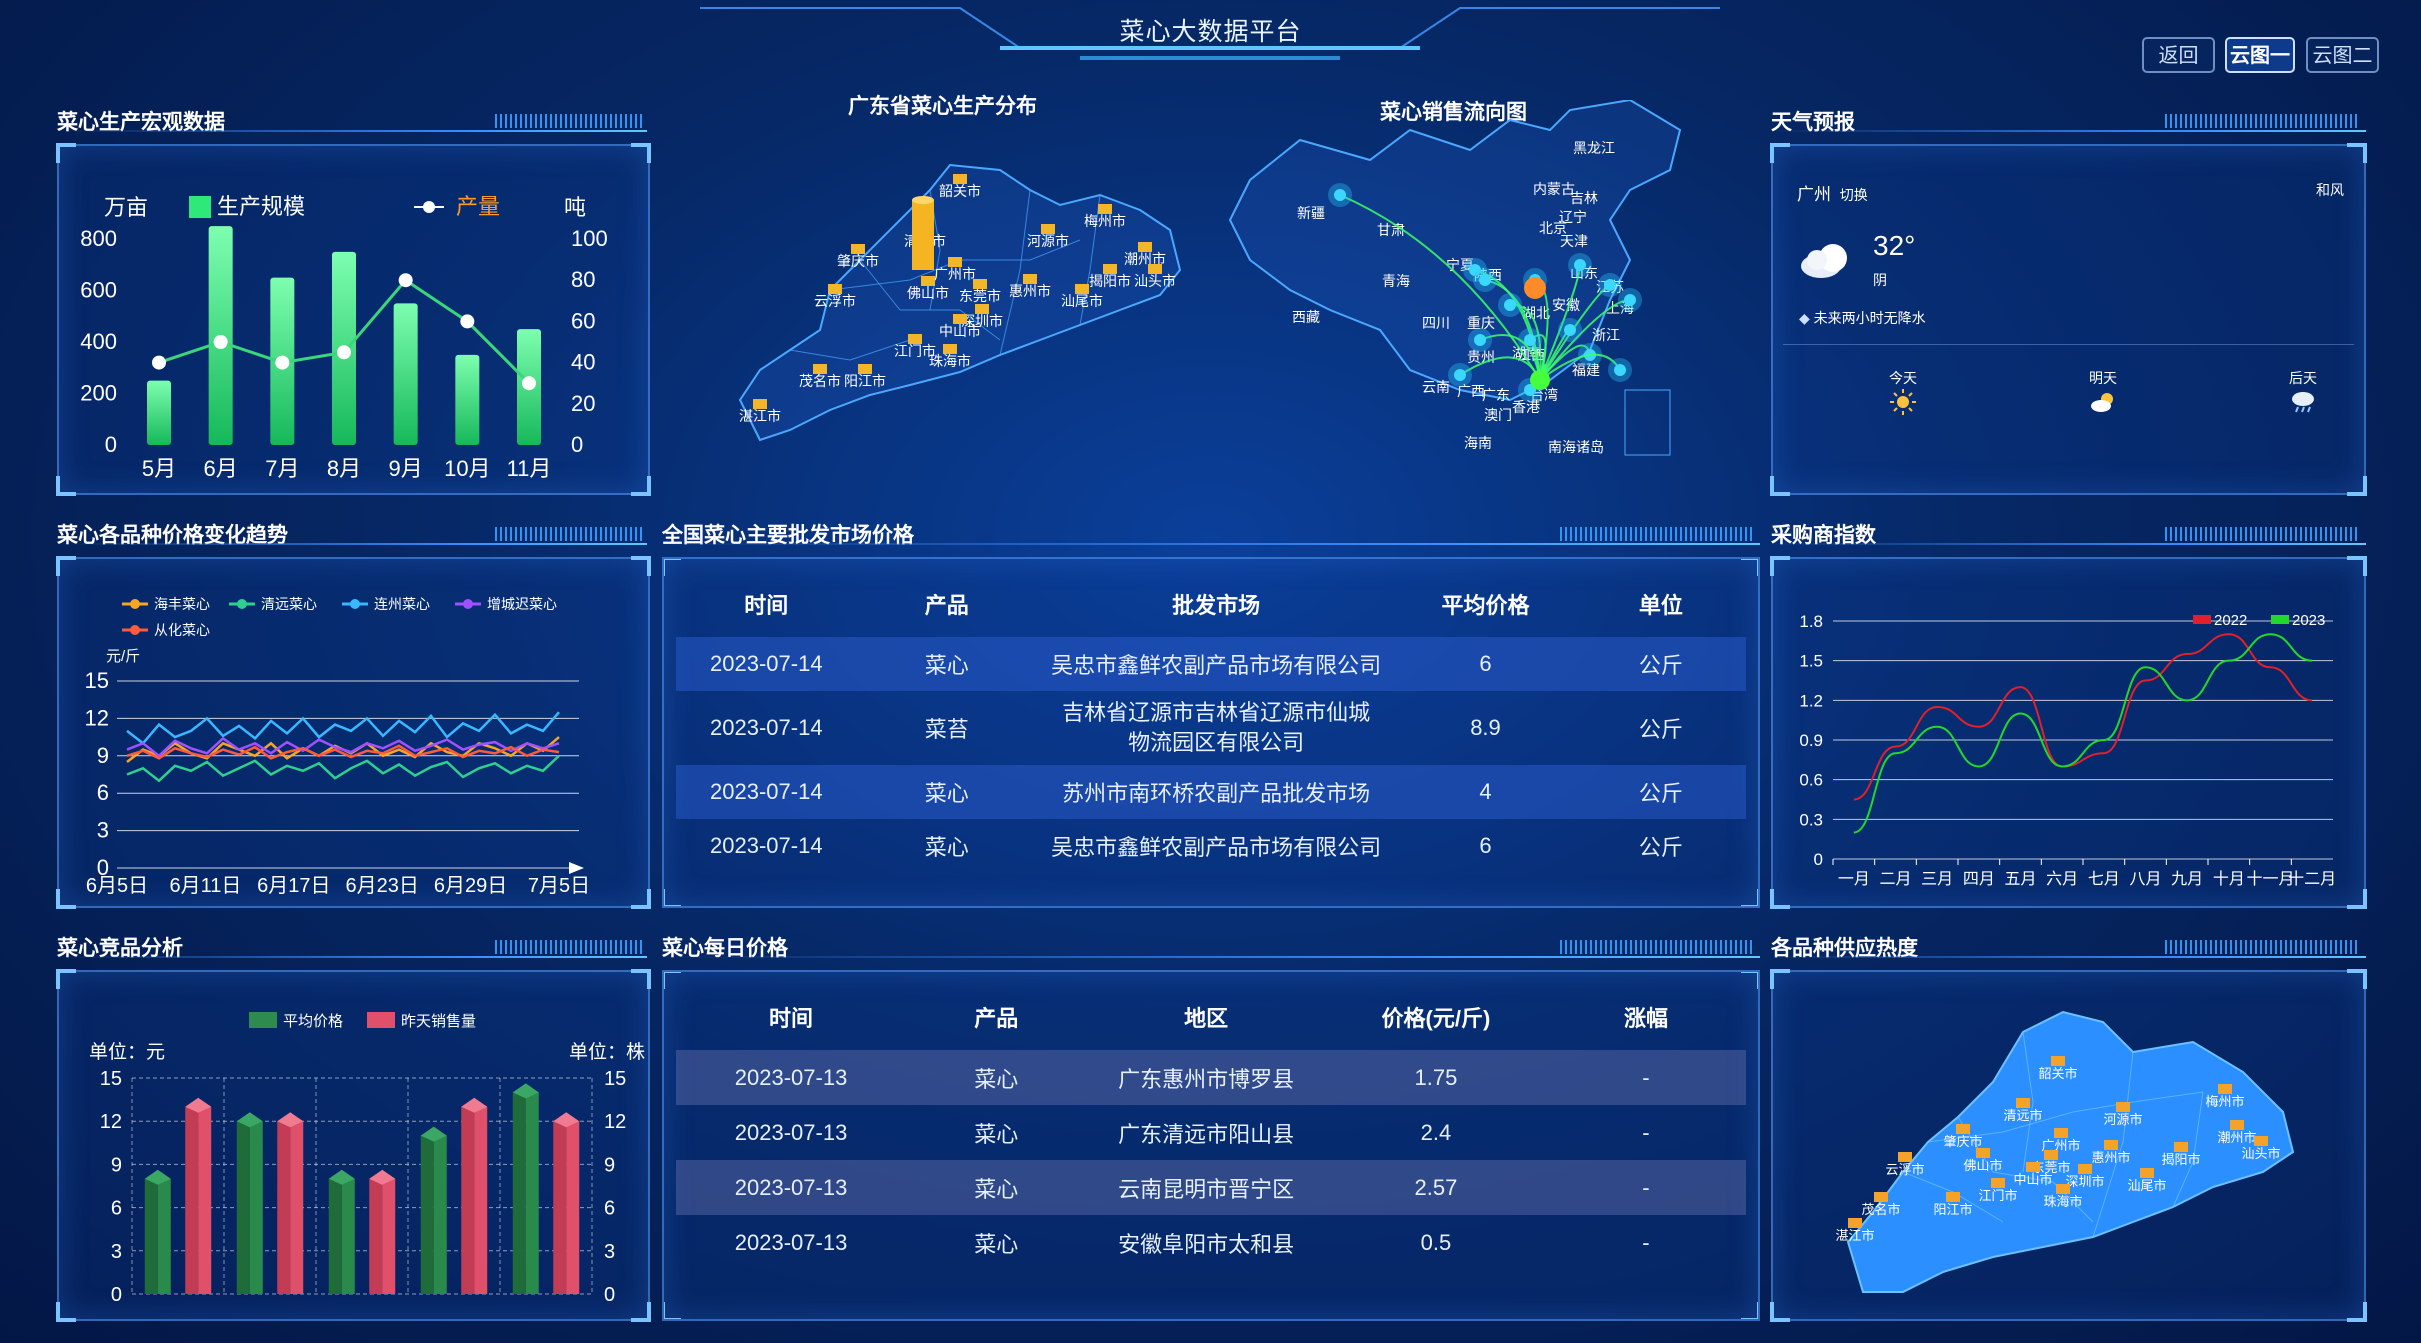 This screenshot has height=1343, width=2421. What do you see at coordinates (221, 468) in the screenshot?
I see `x-tick: 6月` at bounding box center [221, 468].